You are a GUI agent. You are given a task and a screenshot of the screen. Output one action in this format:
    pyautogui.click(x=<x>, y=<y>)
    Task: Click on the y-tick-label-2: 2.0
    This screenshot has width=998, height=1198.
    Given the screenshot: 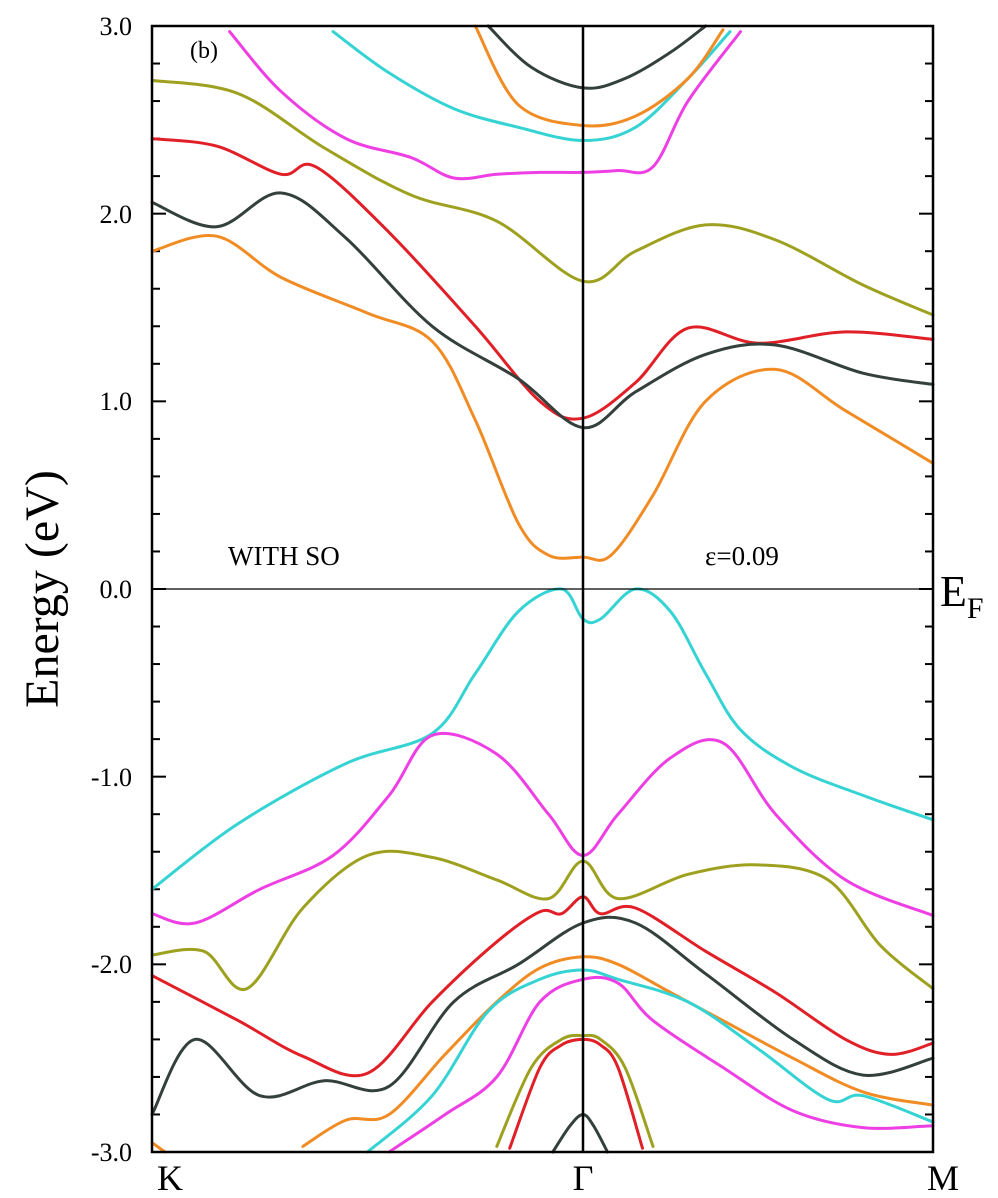 What is the action you would take?
    pyautogui.click(x=116, y=214)
    